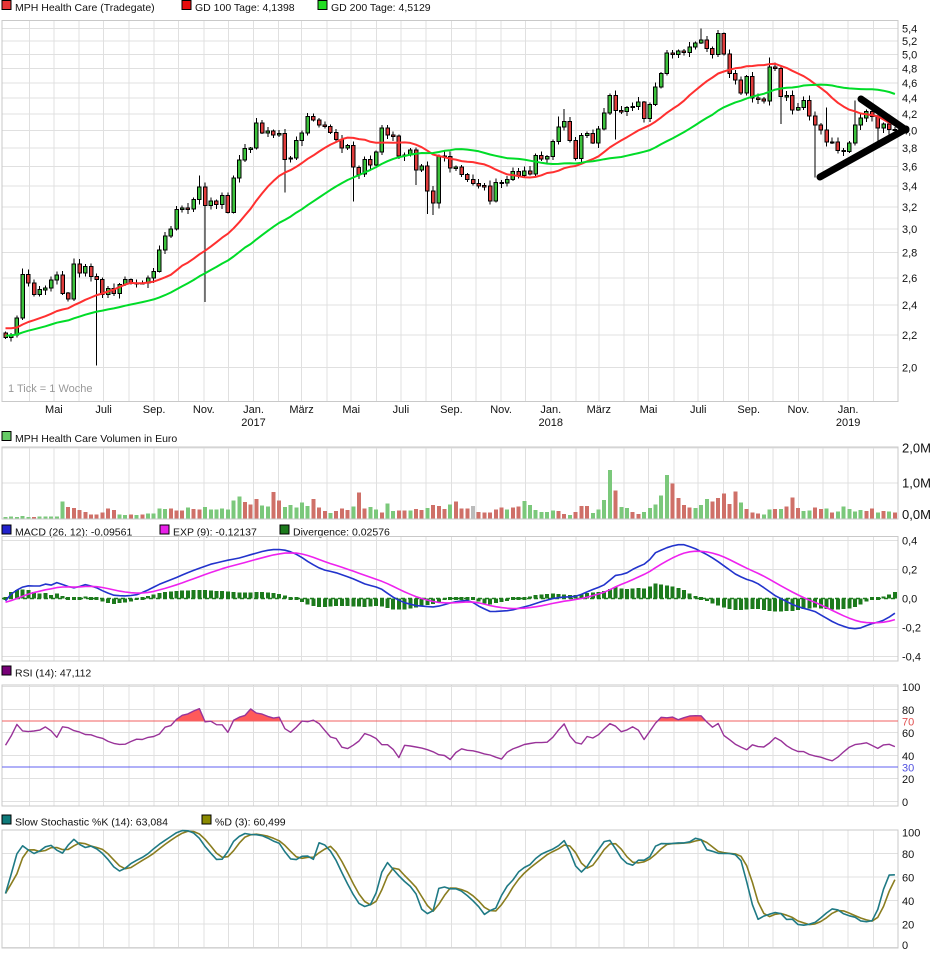  What do you see at coordinates (909, 70) in the screenshot?
I see `svg-text: 4,8` at bounding box center [909, 70].